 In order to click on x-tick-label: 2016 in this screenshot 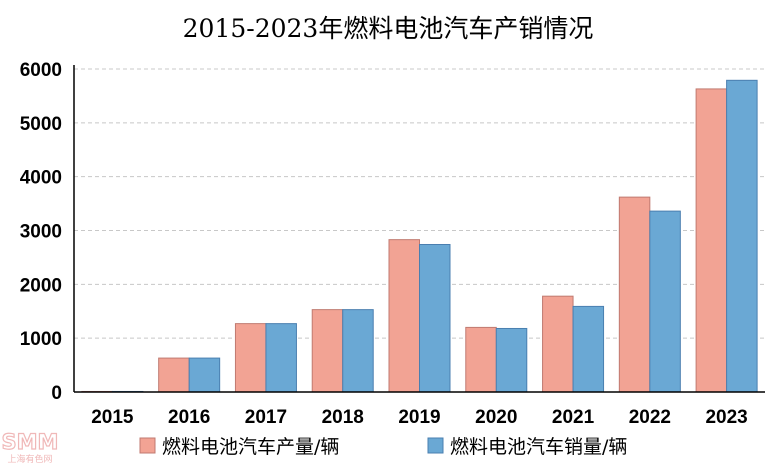, I will do `click(189, 417)`.